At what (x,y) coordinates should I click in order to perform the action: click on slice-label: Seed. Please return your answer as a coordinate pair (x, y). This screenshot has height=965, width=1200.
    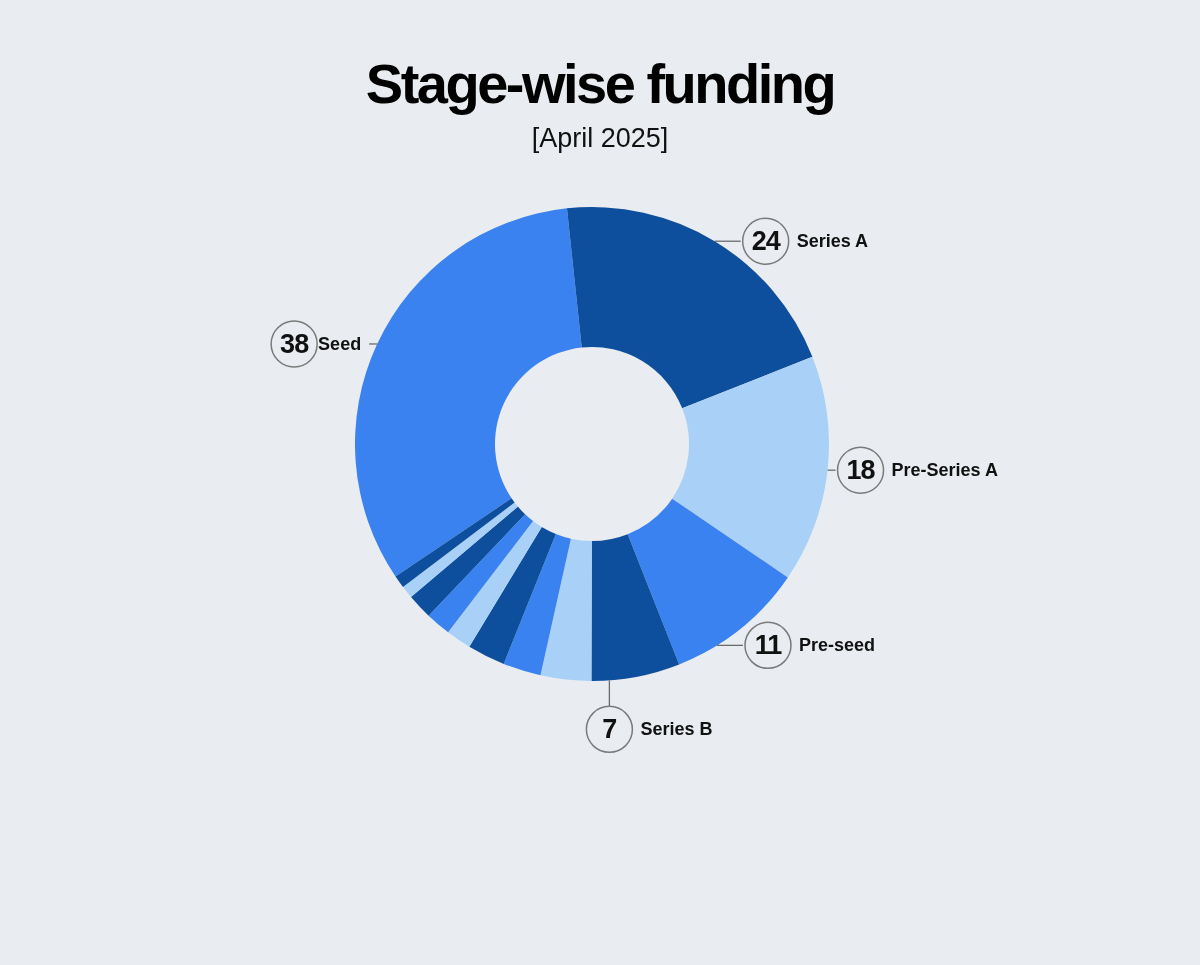
    Looking at the image, I should click on (340, 343).